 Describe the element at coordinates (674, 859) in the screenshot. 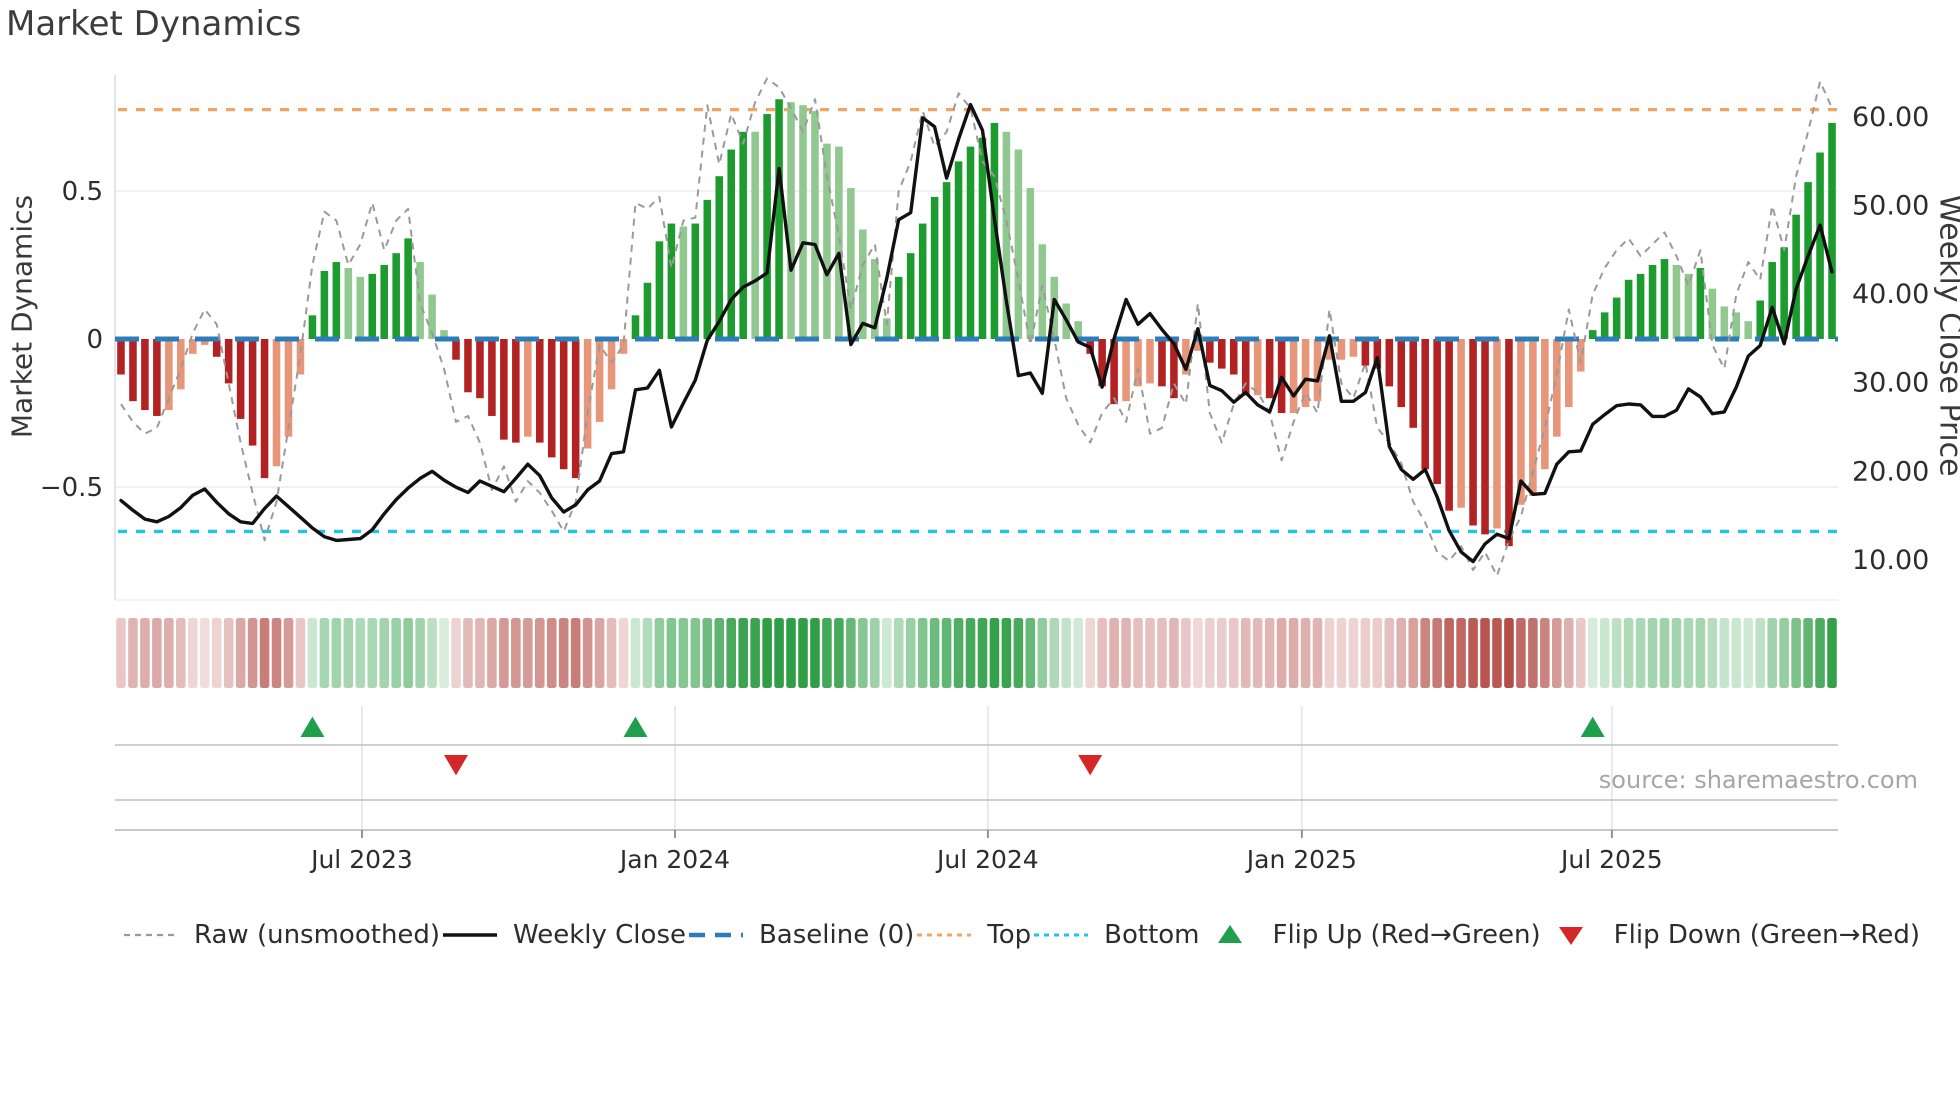

I see `x-tick-label: Jan 2024` at that location.